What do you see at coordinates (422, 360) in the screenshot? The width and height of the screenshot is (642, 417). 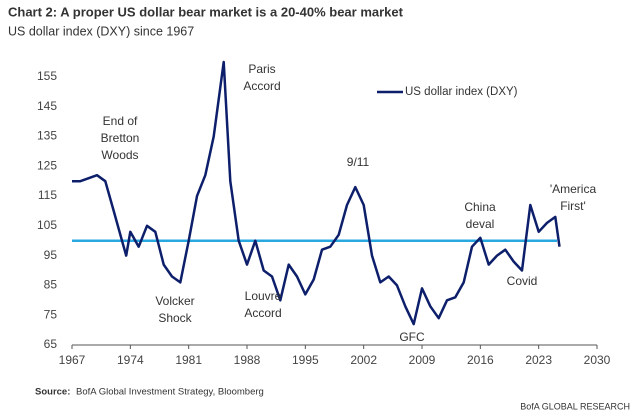 I see `x-tick-label: 2009` at bounding box center [422, 360].